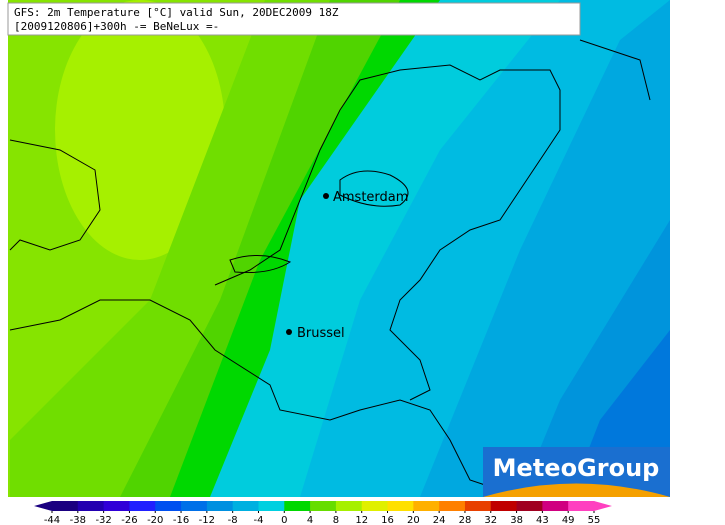  What do you see at coordinates (516, 520) in the screenshot?
I see `tick-label: 38` at bounding box center [516, 520].